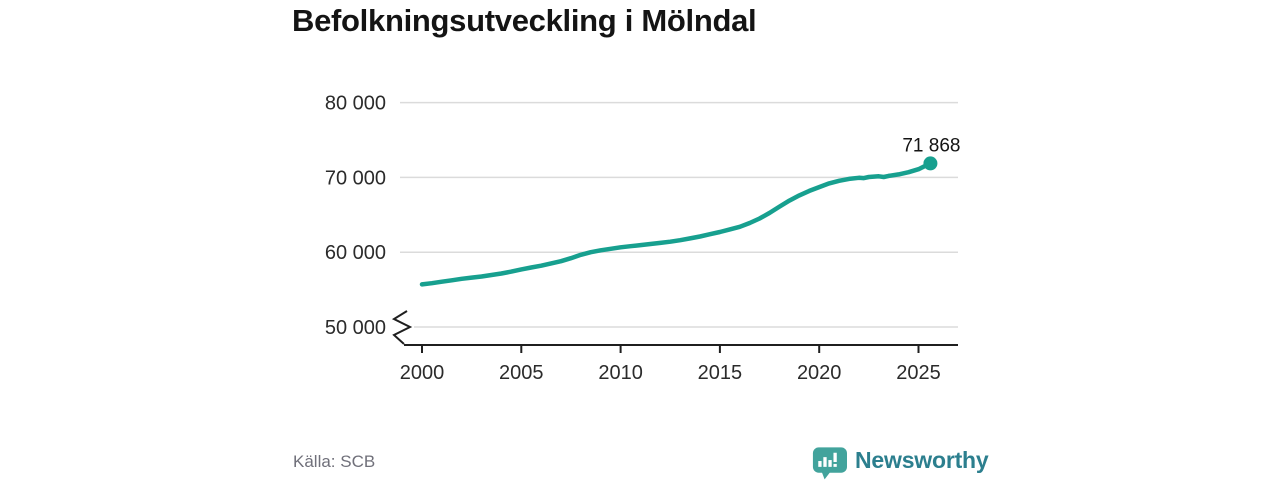 This screenshot has height=480, width=1280. What do you see at coordinates (720, 373) in the screenshot?
I see `x-tick-label: 2015` at bounding box center [720, 373].